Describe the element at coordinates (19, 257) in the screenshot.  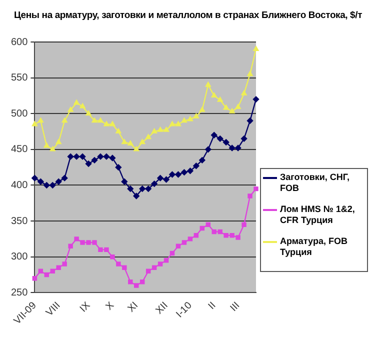
I see `y-tick-label: 300` at that location.